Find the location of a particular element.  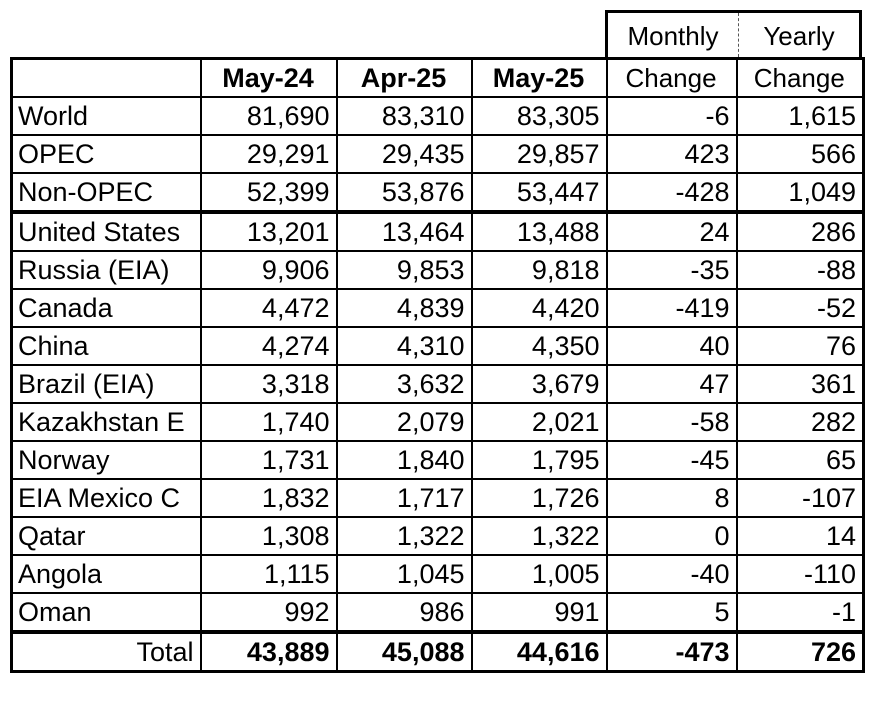

table-row: Total 43,889 45,088 44,616 -473 726 is located at coordinates (437, 651).